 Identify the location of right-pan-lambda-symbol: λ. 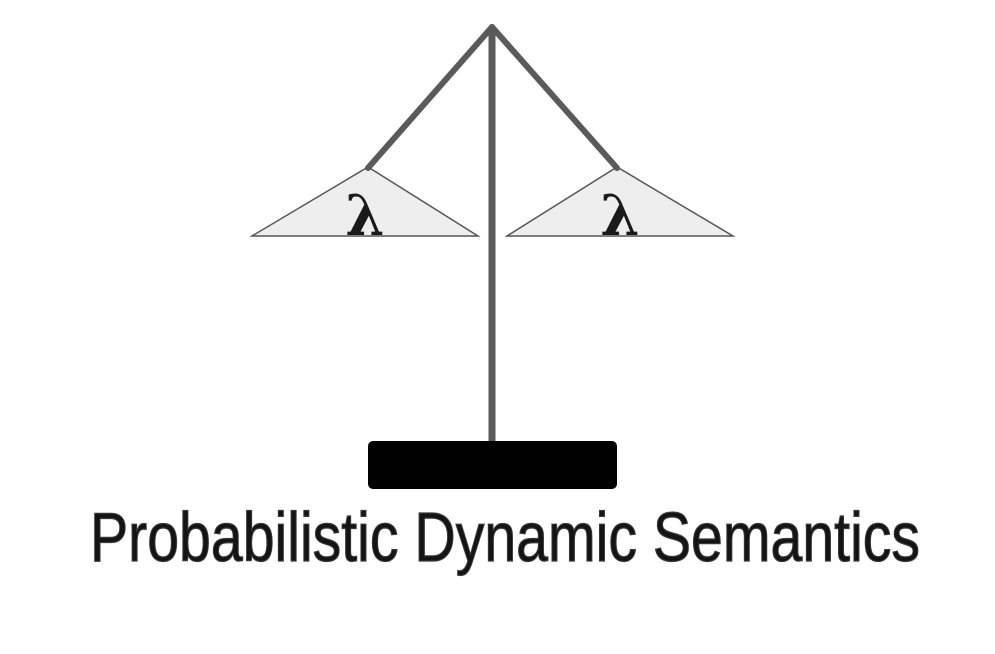
(619, 216).